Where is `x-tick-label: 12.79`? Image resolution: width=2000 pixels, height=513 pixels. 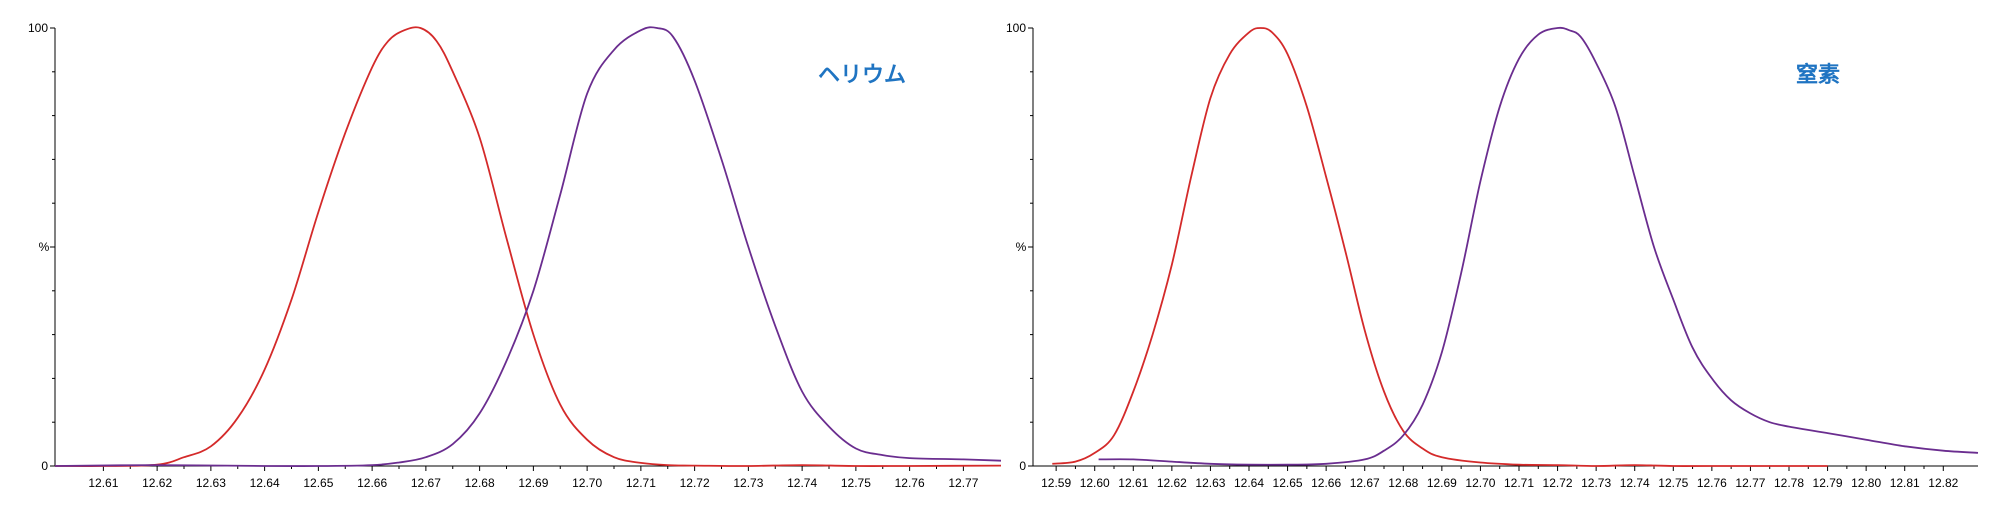
x-tick-label: 12.79 is located at coordinates (1828, 483).